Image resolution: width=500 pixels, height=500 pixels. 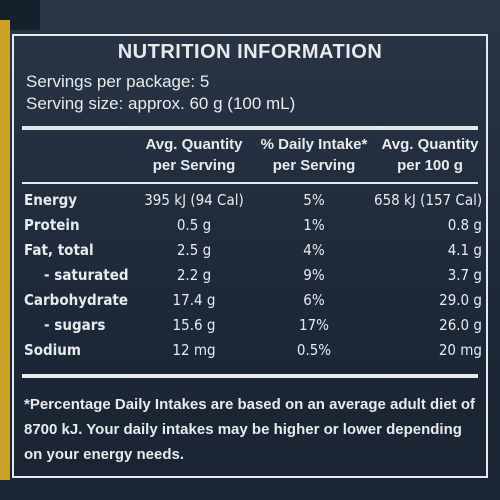 What do you see at coordinates (250, 350) in the screenshot?
I see `table-row: Sodium 12 mg 0.5% 20 mg` at bounding box center [250, 350].